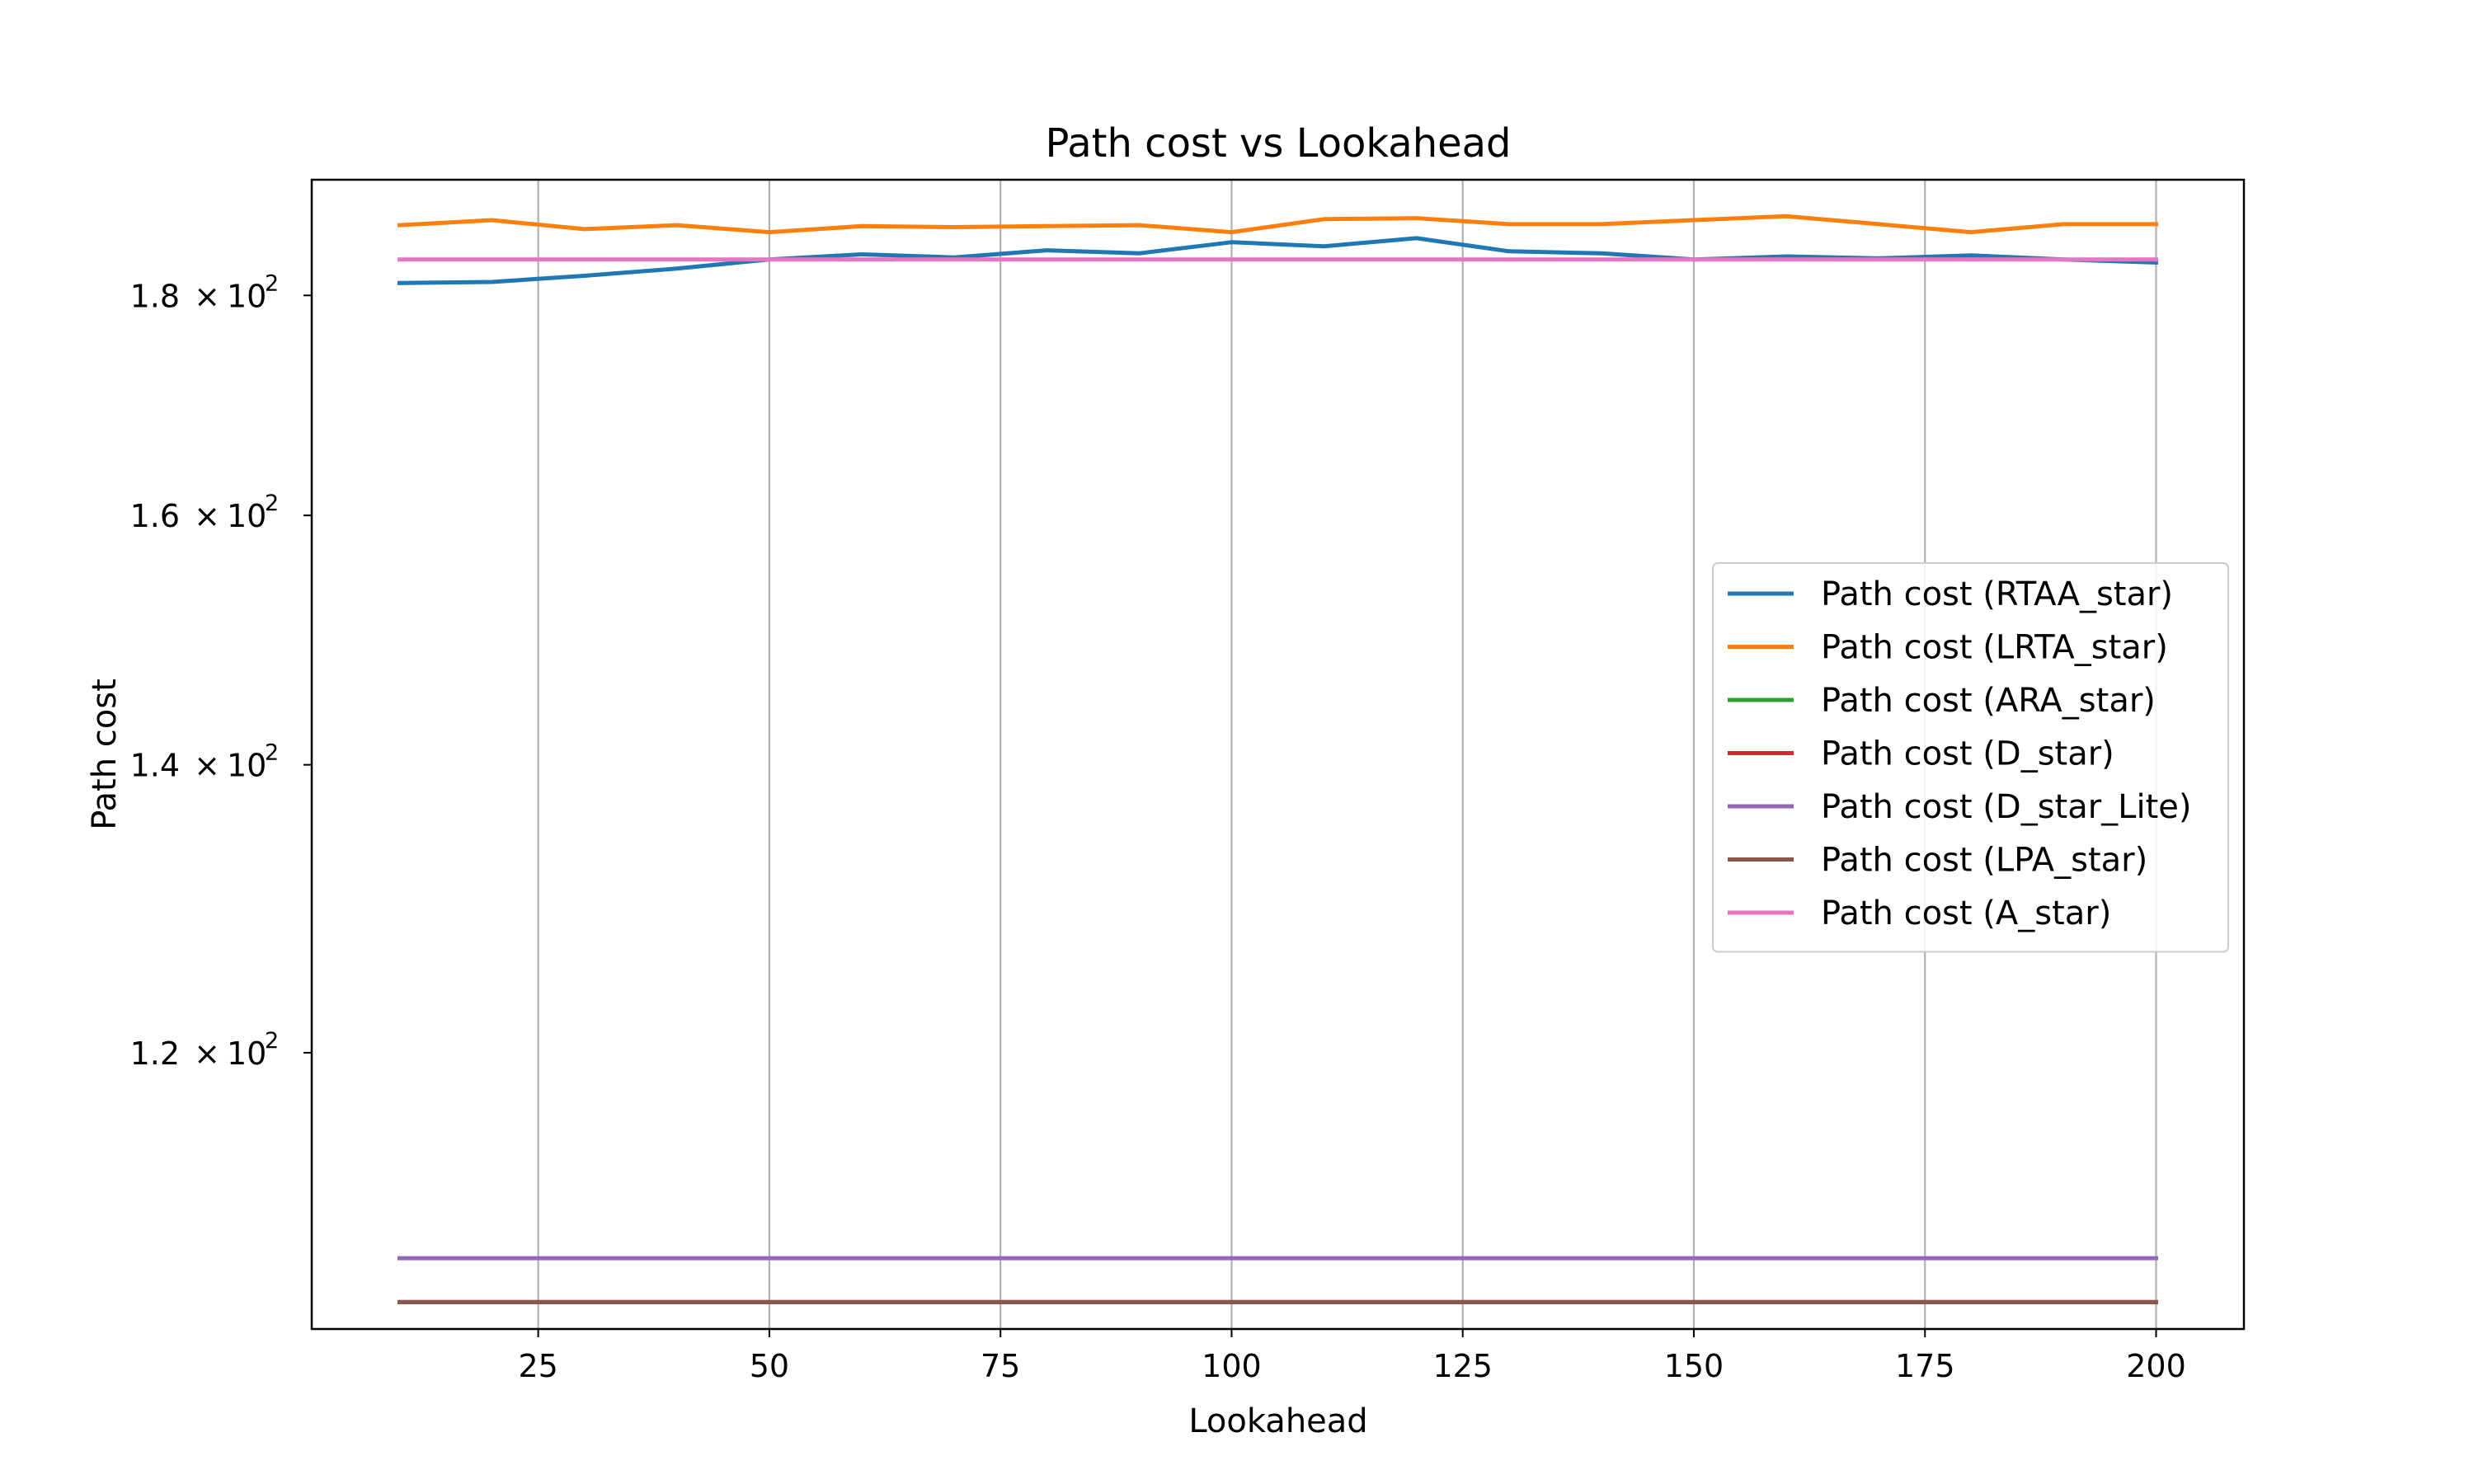  What do you see at coordinates (537, 1366) in the screenshot?
I see `x-tick-label: 25` at bounding box center [537, 1366].